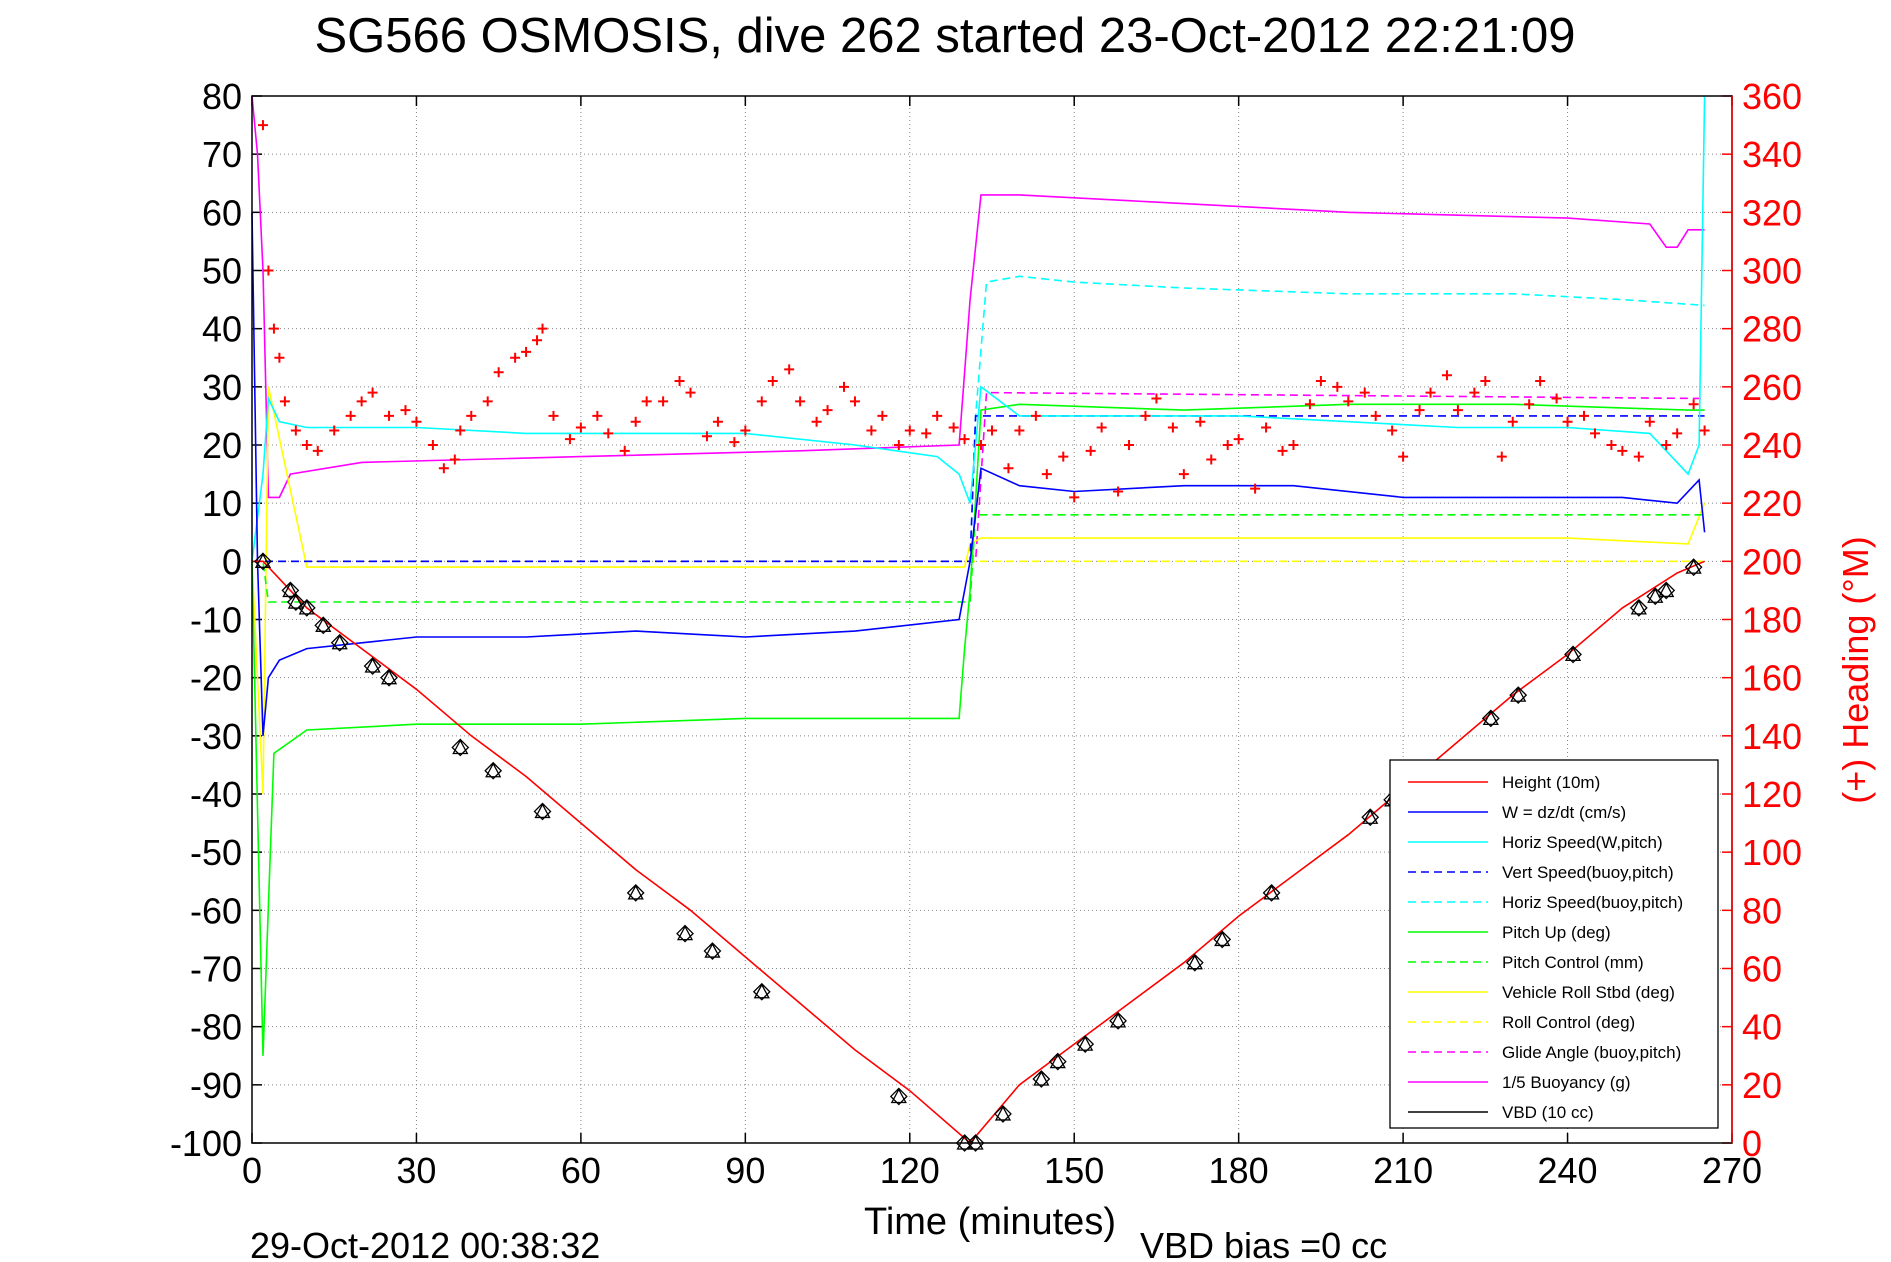 This screenshot has height=1262, width=1891. Describe the element at coordinates (1772, 212) in the screenshot. I see `right-tick-label: 320` at that location.